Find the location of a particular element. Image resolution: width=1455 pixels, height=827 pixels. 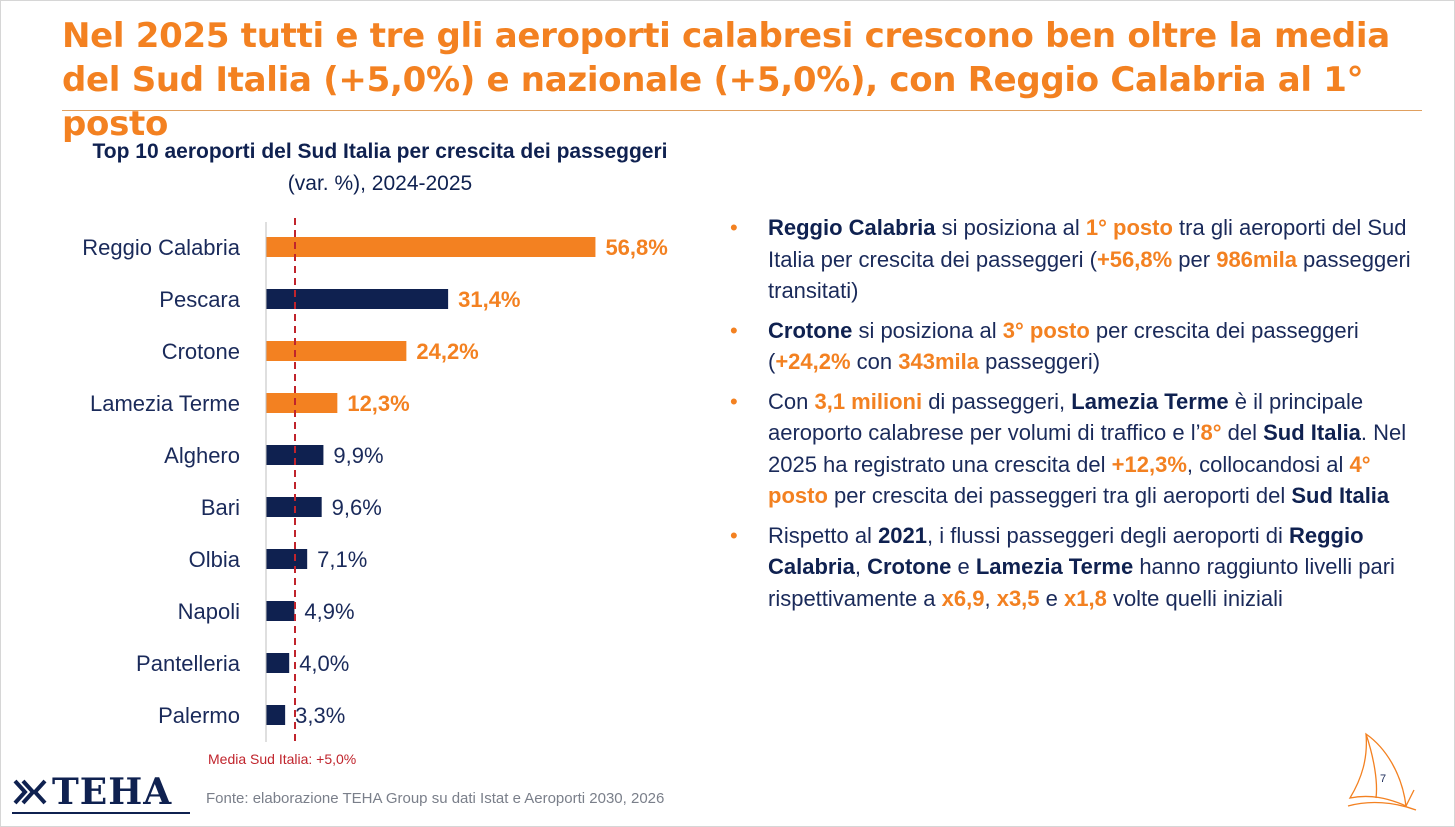

bullet-text-run: 986mila is located at coordinates (1256, 259).